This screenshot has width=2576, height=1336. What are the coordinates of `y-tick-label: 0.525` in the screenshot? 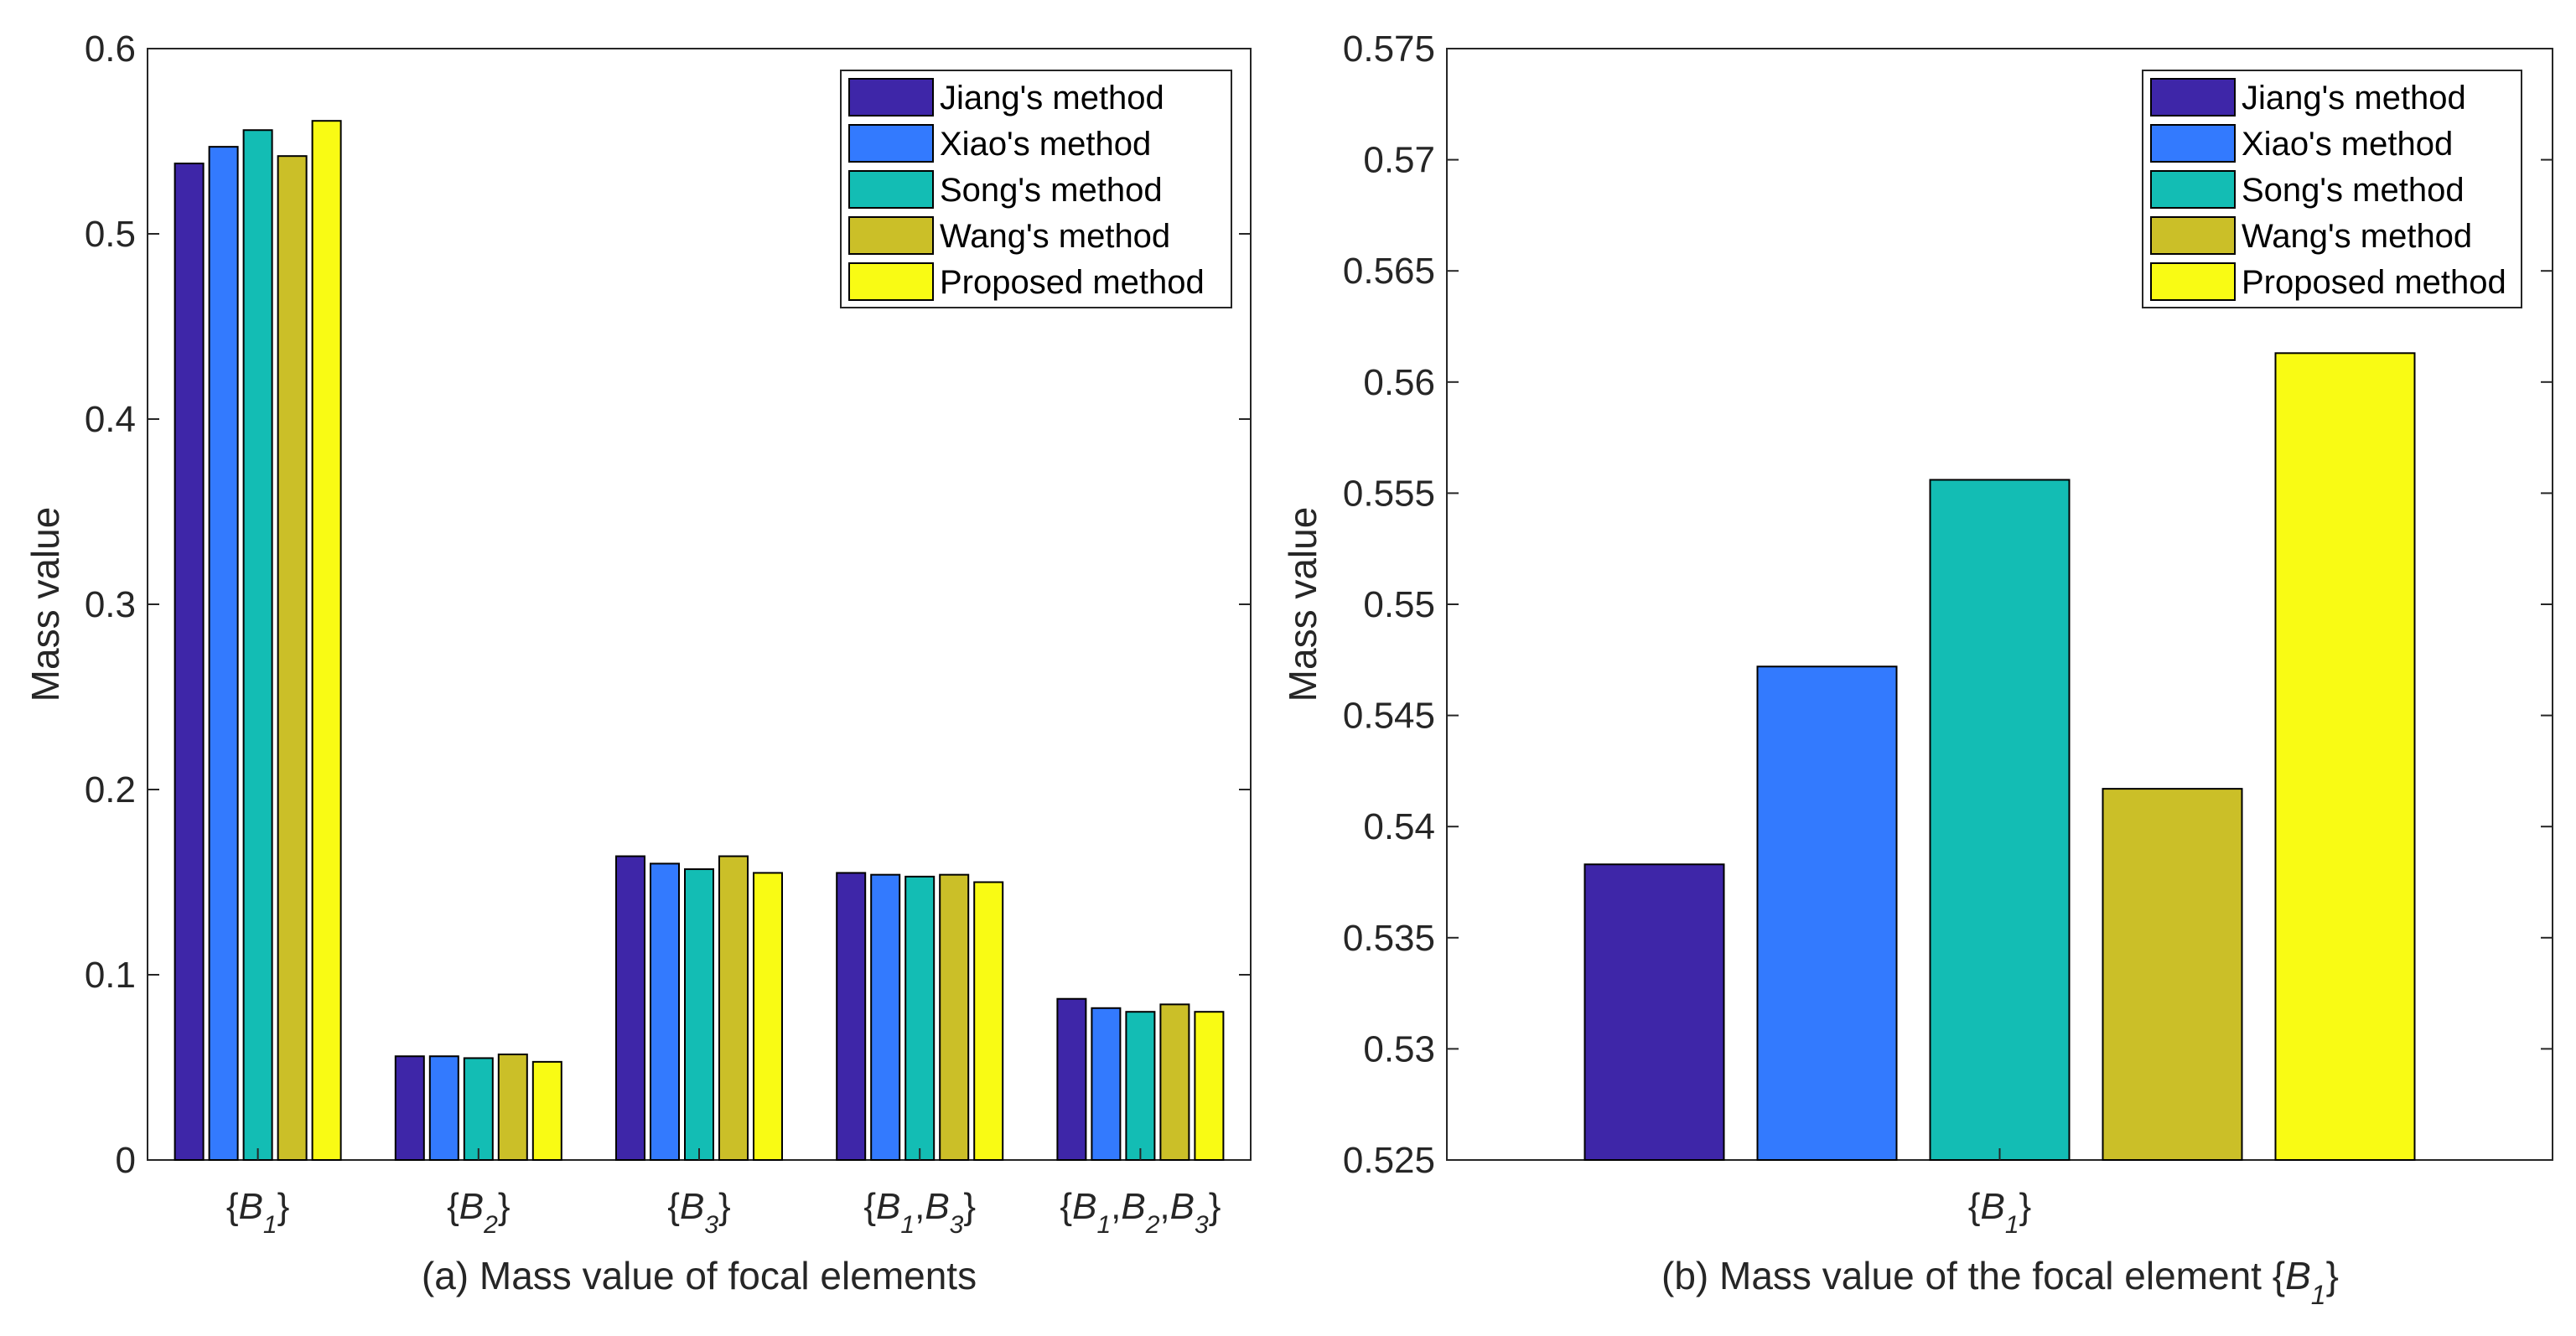 It's located at (1389, 1160).